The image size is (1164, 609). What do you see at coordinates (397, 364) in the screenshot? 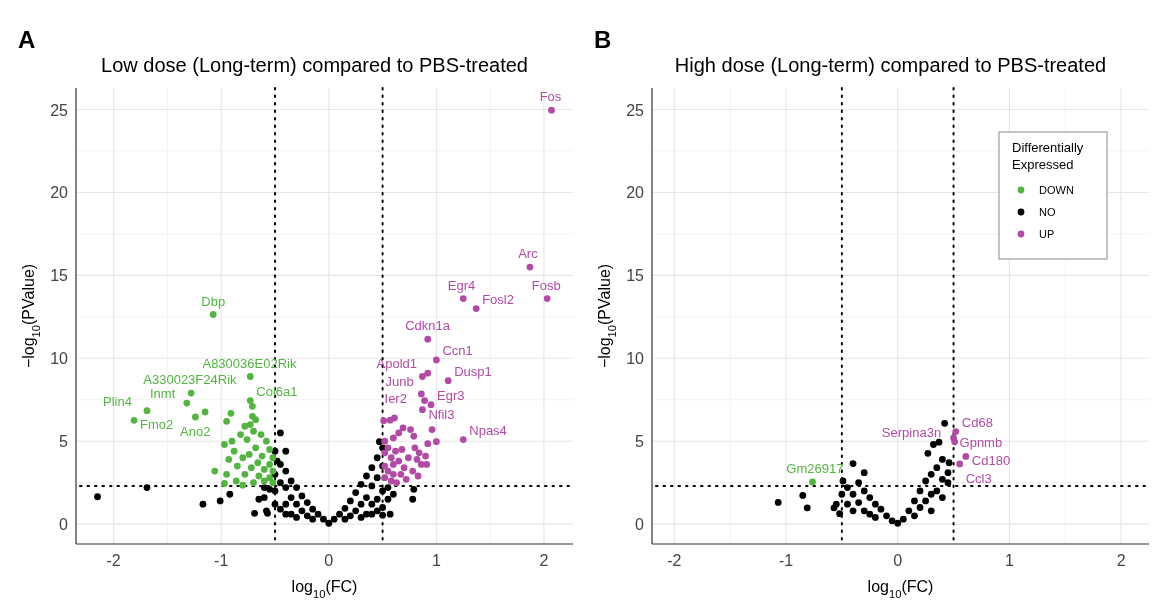
I see `annotation: Apold1` at bounding box center [397, 364].